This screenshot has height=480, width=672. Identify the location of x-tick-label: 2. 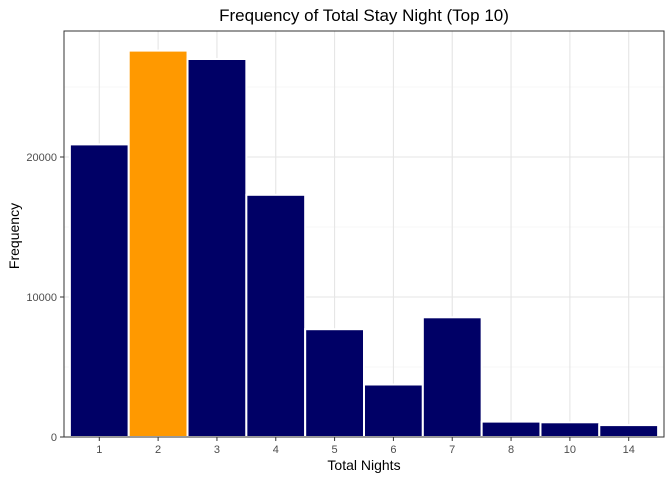
(158, 450).